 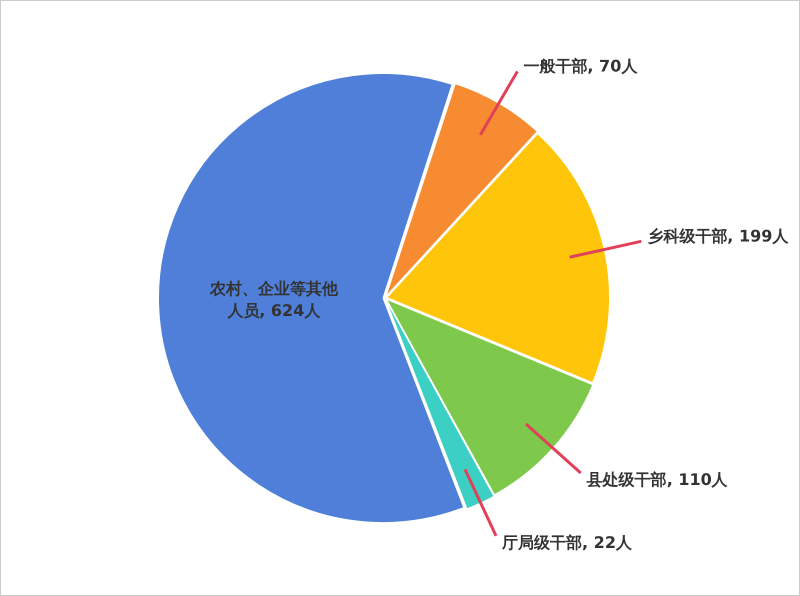 I want to click on slice-label: 农村、企业等其他人员, 624人, so click(x=273, y=299).